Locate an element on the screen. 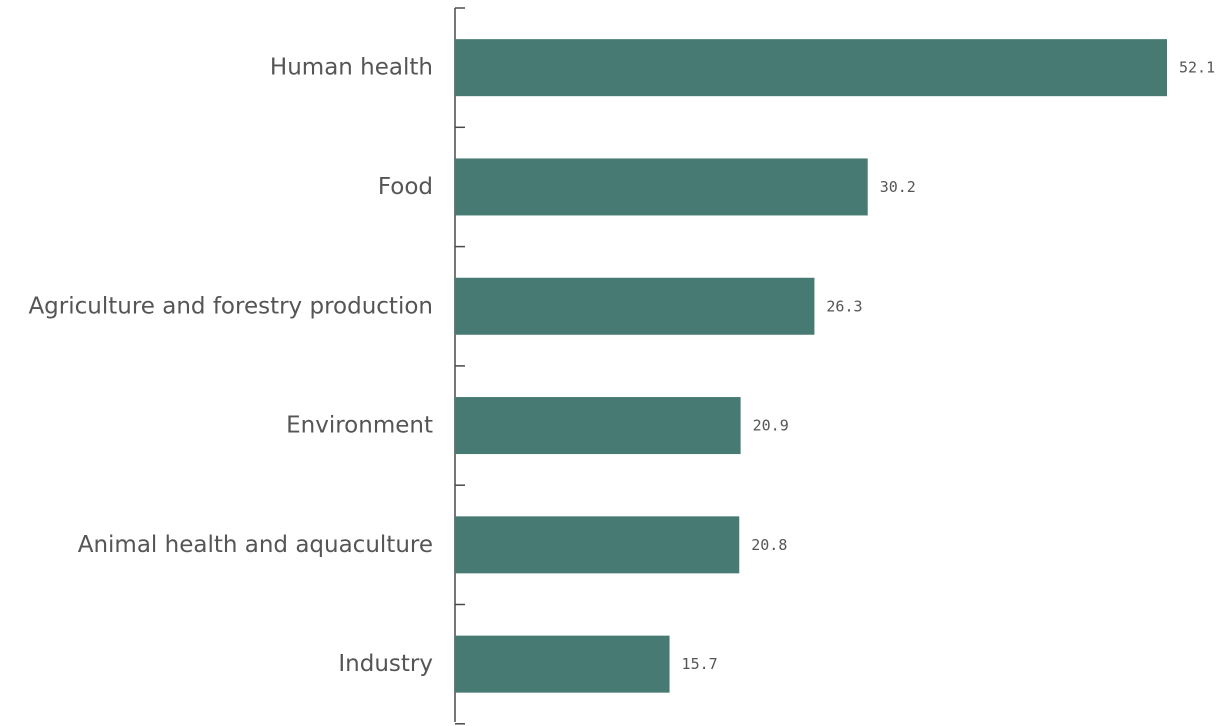 The height and width of the screenshot is (726, 1223). category-label: Human health is located at coordinates (351, 68).